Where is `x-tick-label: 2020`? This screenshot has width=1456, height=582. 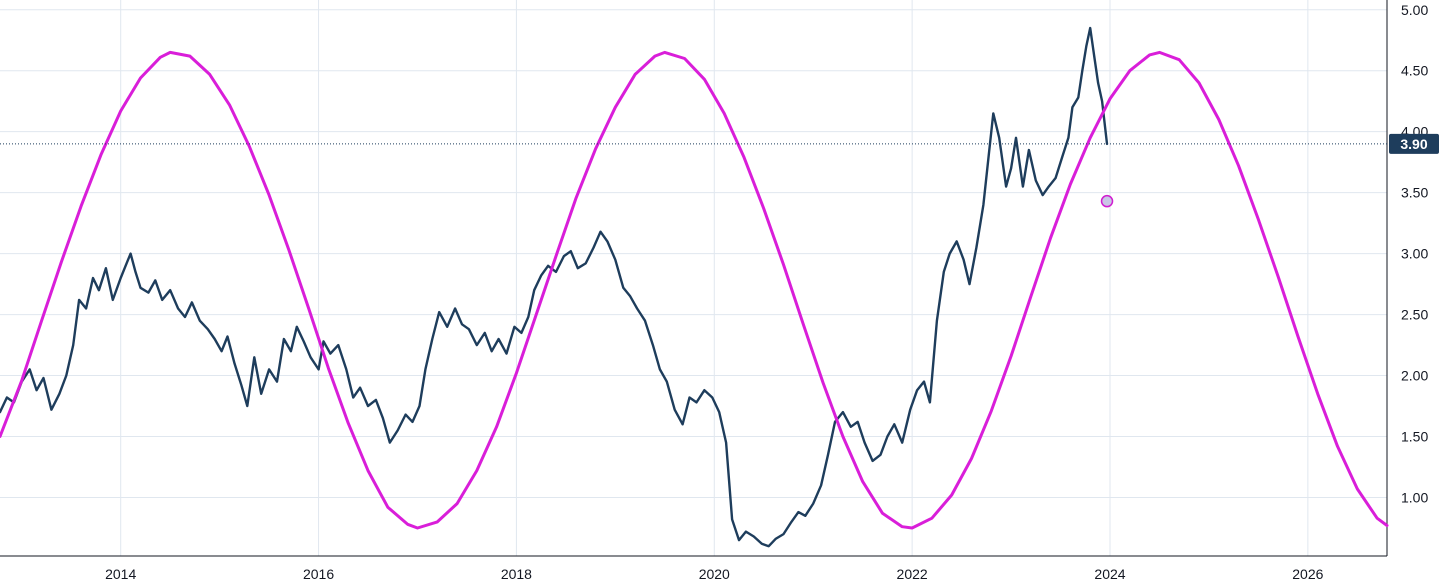
x-tick-label: 2020 is located at coordinates (714, 574).